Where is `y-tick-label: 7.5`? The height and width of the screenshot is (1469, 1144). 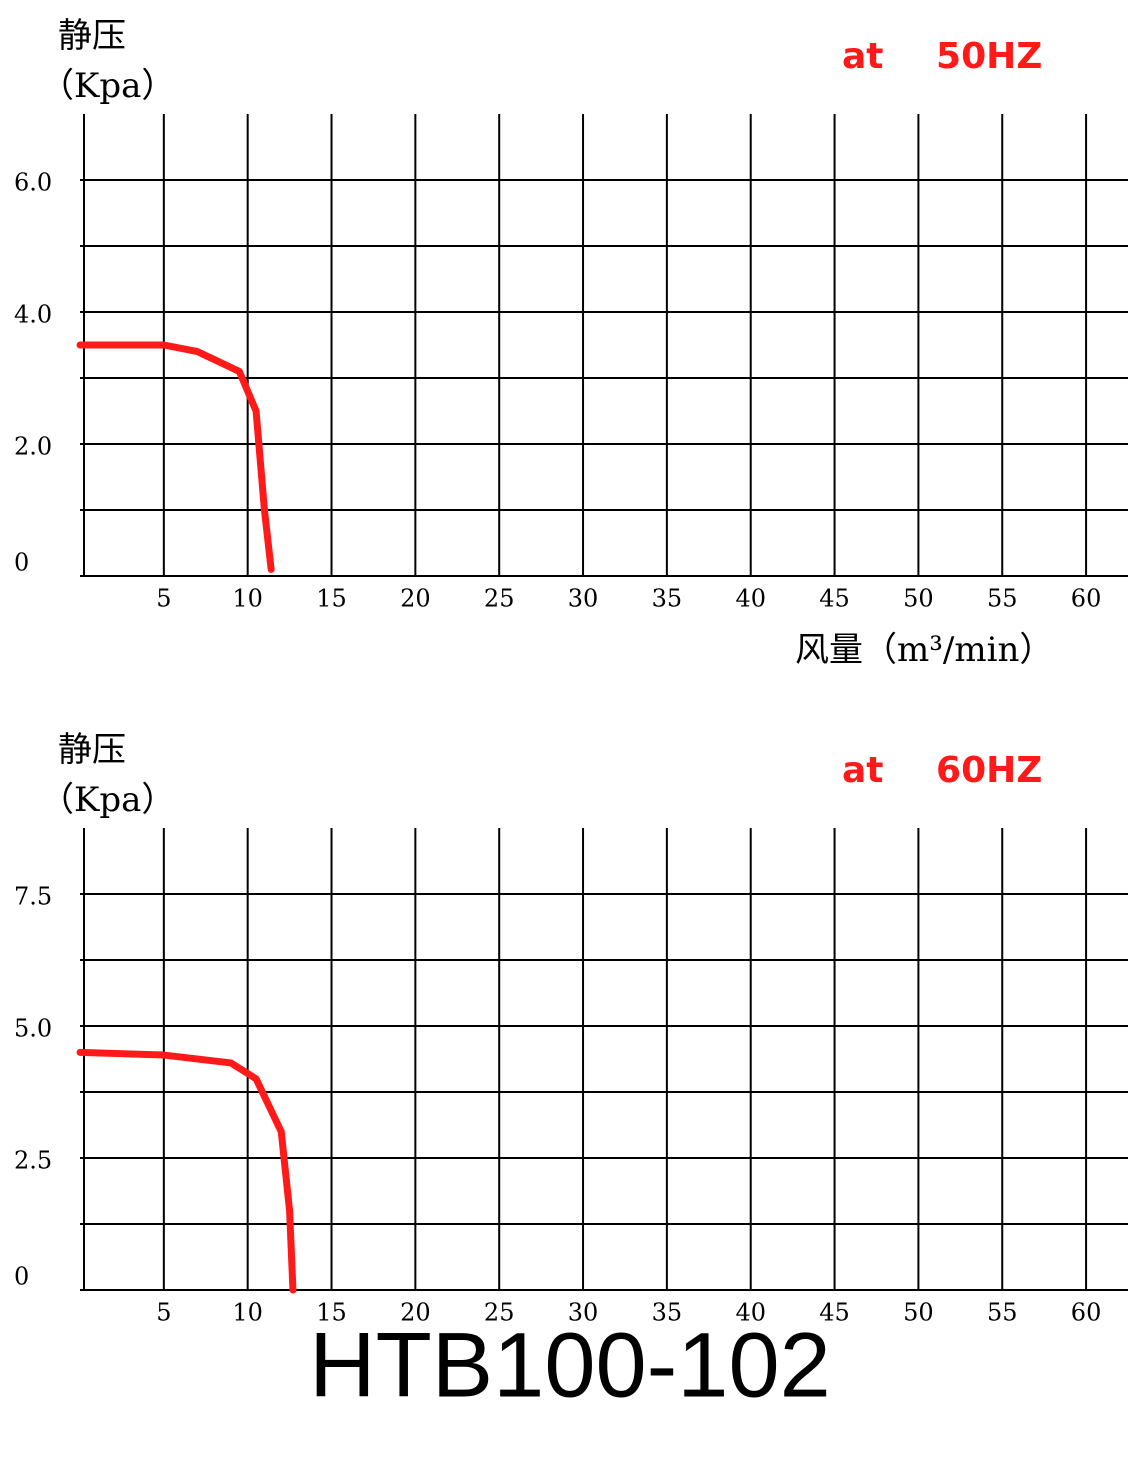 y-tick-label: 7.5 is located at coordinates (33, 897).